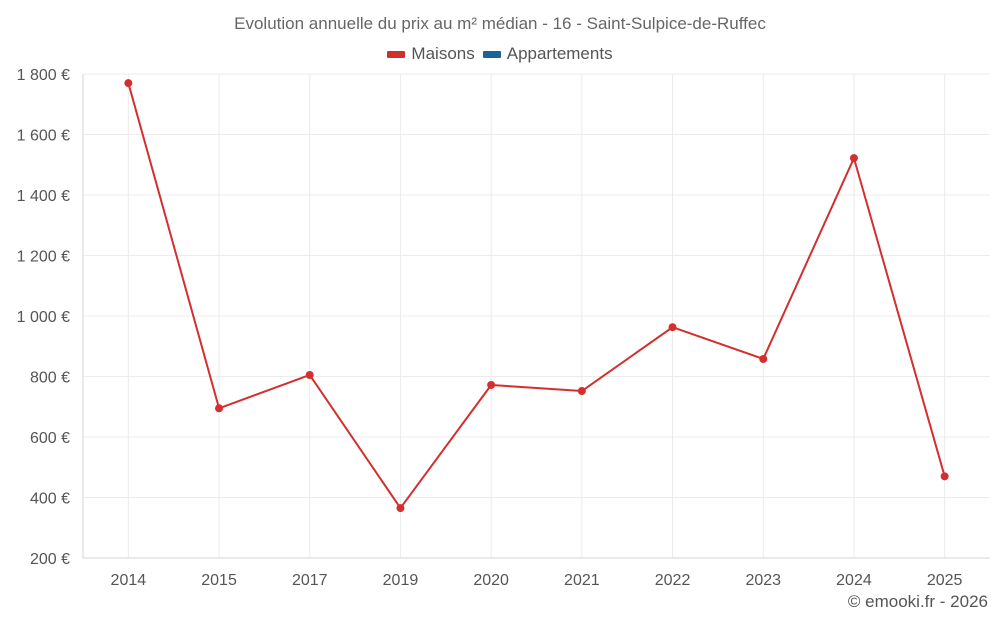 The image size is (1000, 625). I want to click on x-tick-label: 2015, so click(219, 580).